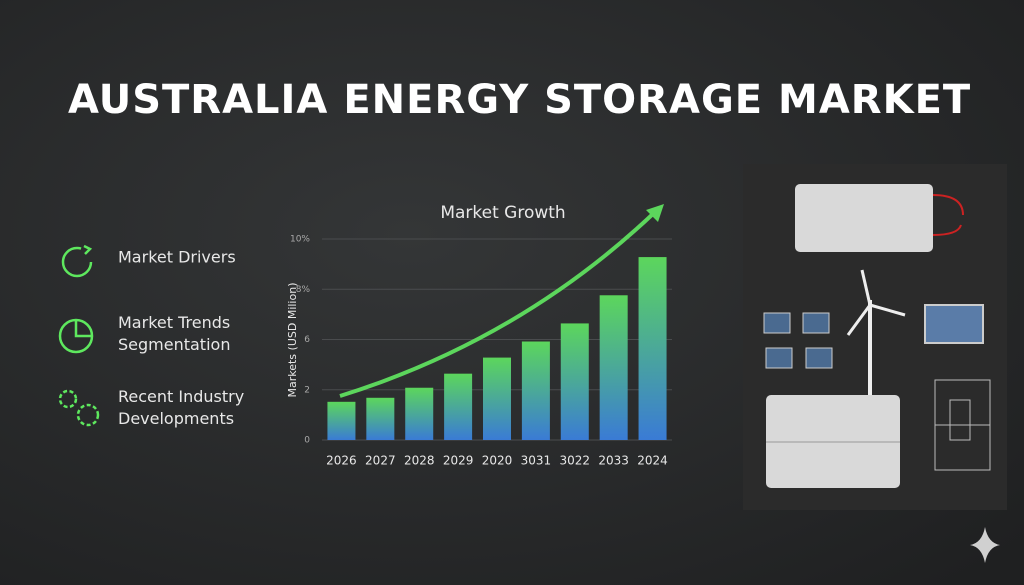 The height and width of the screenshot is (585, 1024). Describe the element at coordinates (174, 332) in the screenshot. I see `menu-item: Market Trends Segmentation` at that location.